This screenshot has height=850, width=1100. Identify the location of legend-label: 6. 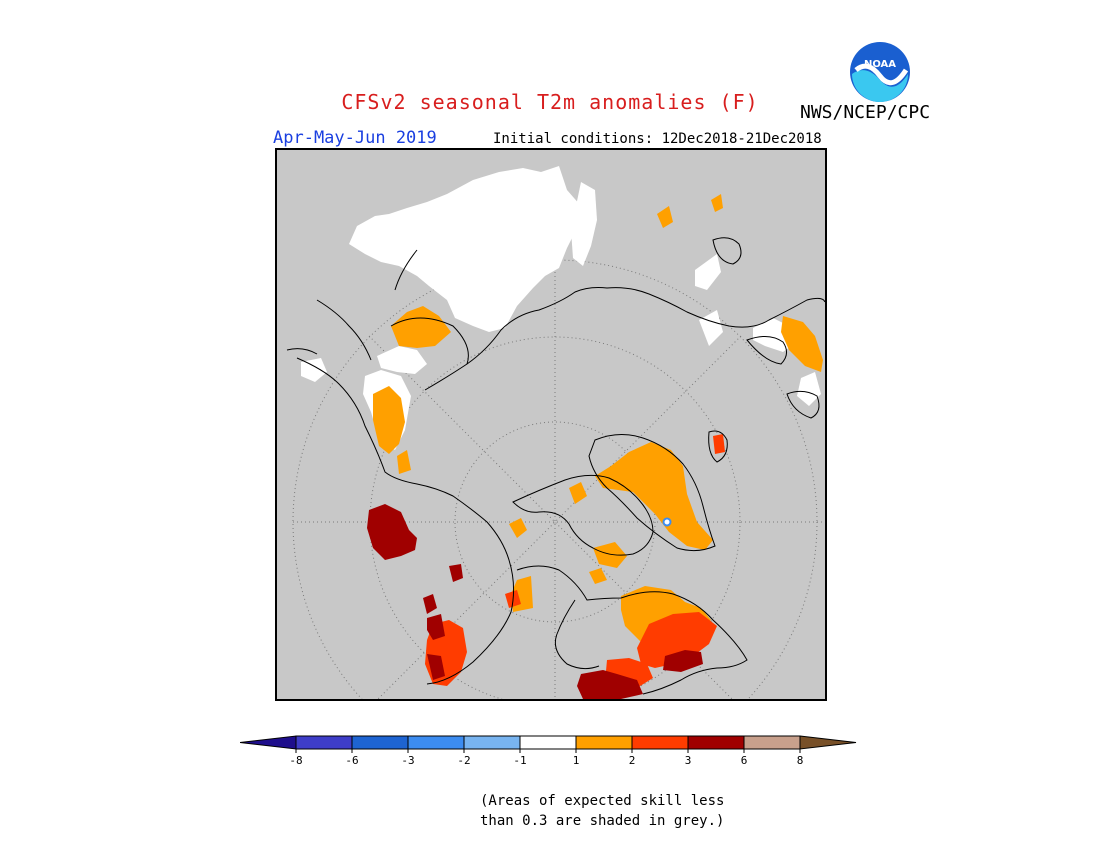
(744, 760).